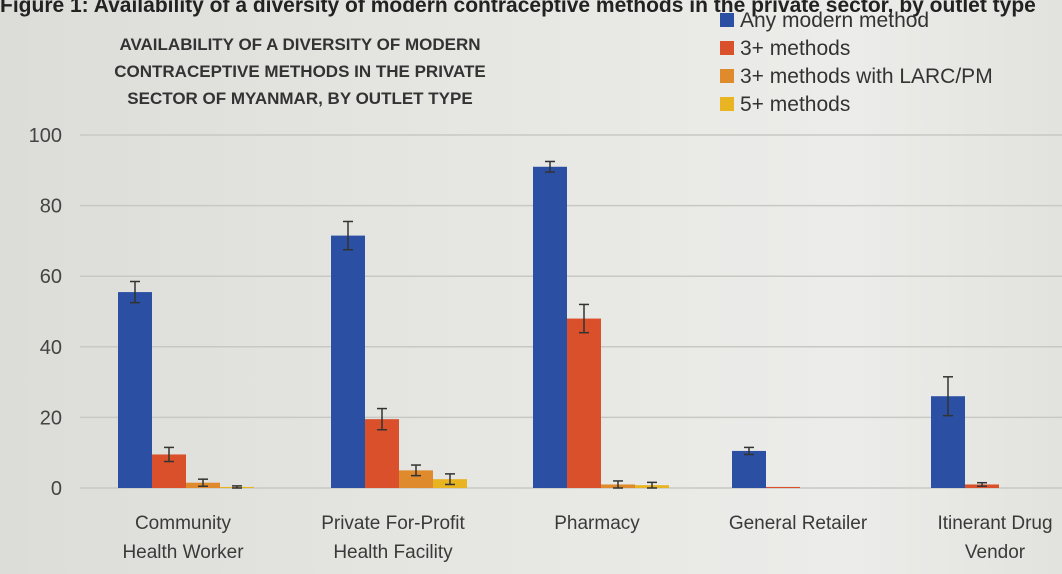  What do you see at coordinates (299, 44) in the screenshot?
I see `chart-title-line: AVAILABILITY OF A DIVERSITY OF MODERN` at bounding box center [299, 44].